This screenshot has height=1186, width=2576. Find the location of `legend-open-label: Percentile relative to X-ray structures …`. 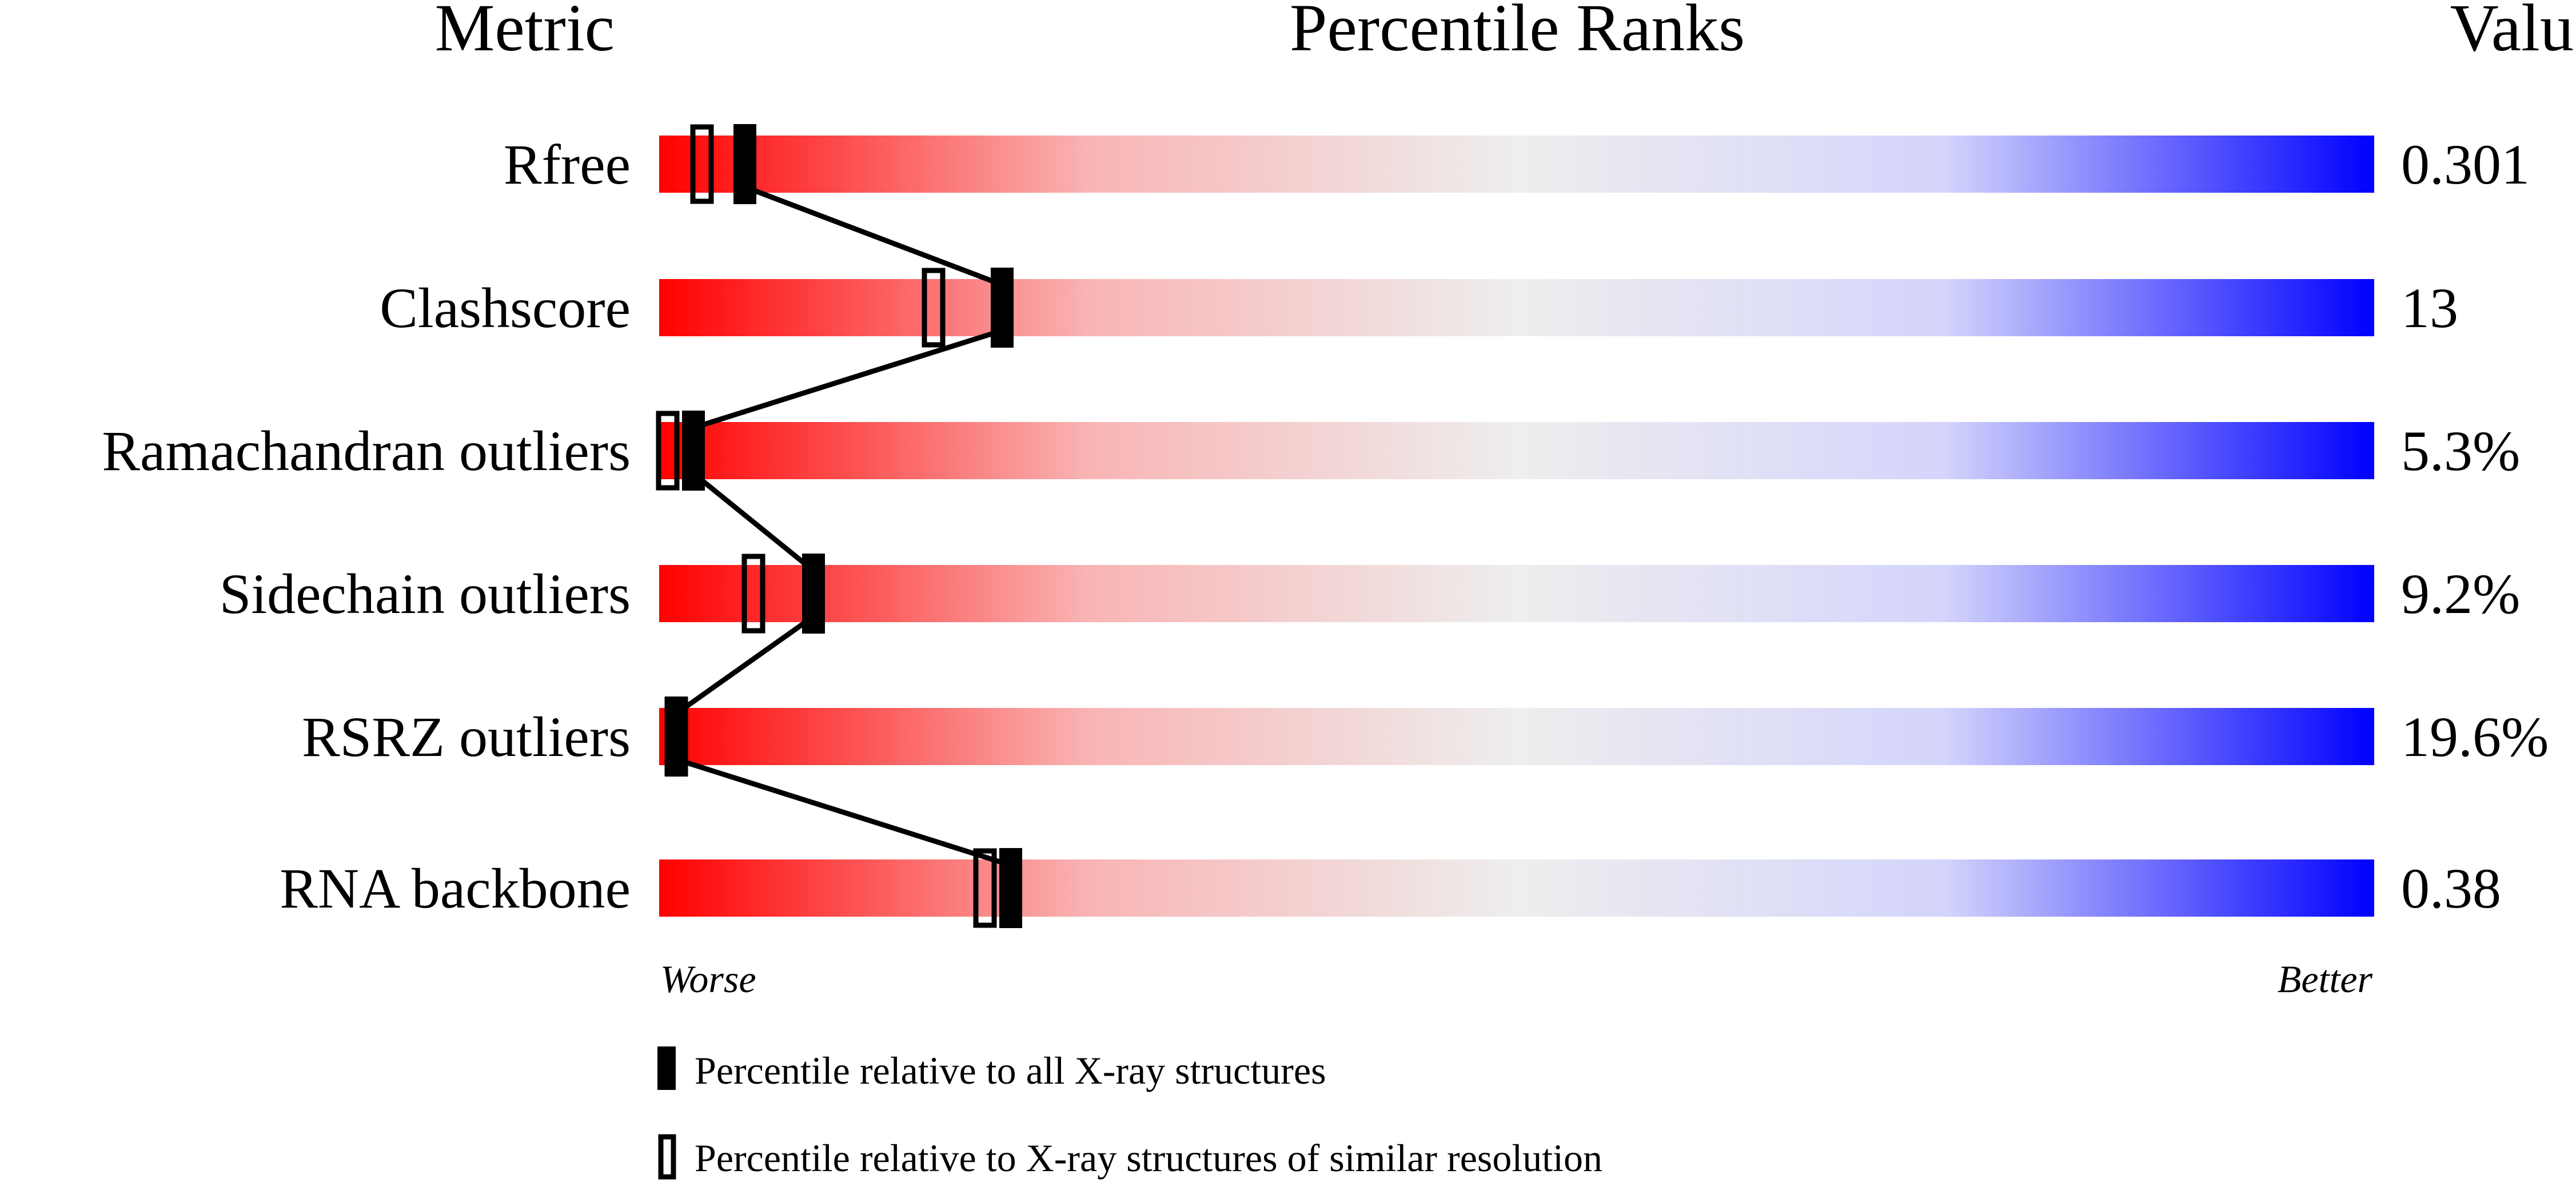

legend-open-label: Percentile relative to X-ray structures … is located at coordinates (1148, 1158).